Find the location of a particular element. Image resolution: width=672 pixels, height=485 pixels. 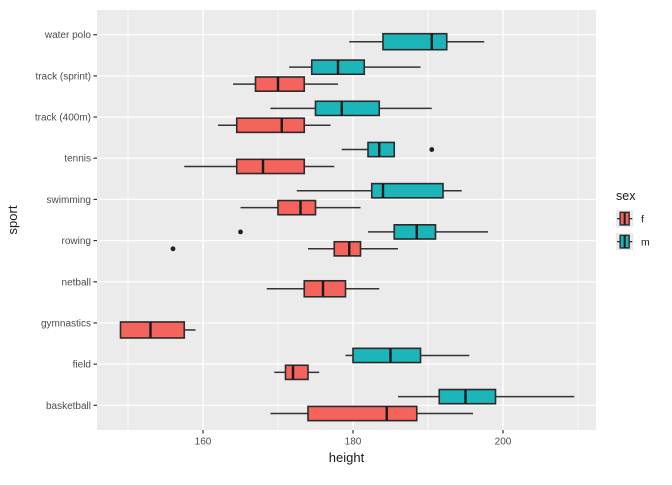

box-m-tennis is located at coordinates (381, 149).